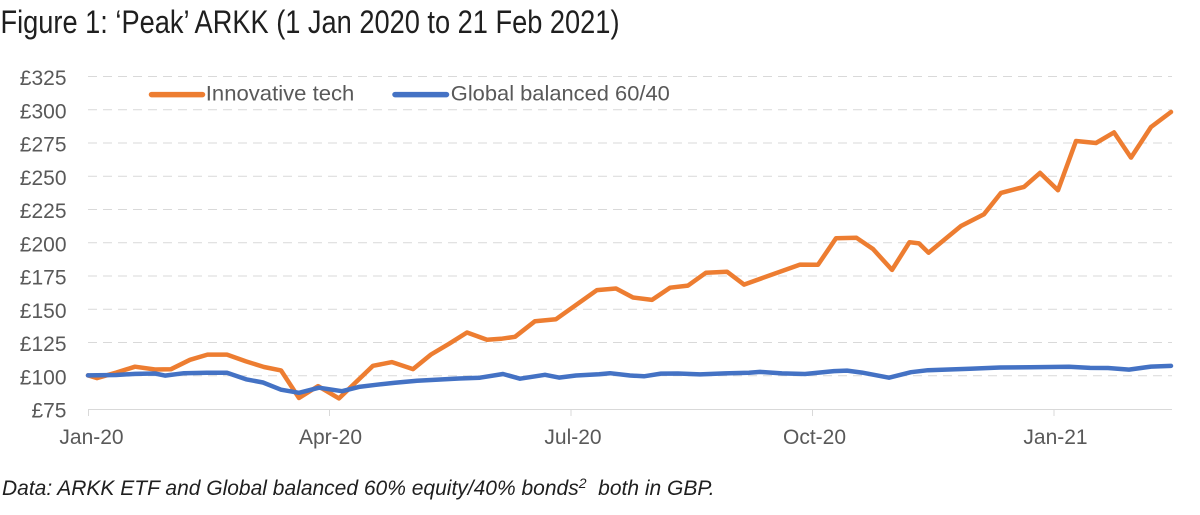 The width and height of the screenshot is (1200, 515). What do you see at coordinates (43, 211) in the screenshot?
I see `svg-text: £225` at bounding box center [43, 211].